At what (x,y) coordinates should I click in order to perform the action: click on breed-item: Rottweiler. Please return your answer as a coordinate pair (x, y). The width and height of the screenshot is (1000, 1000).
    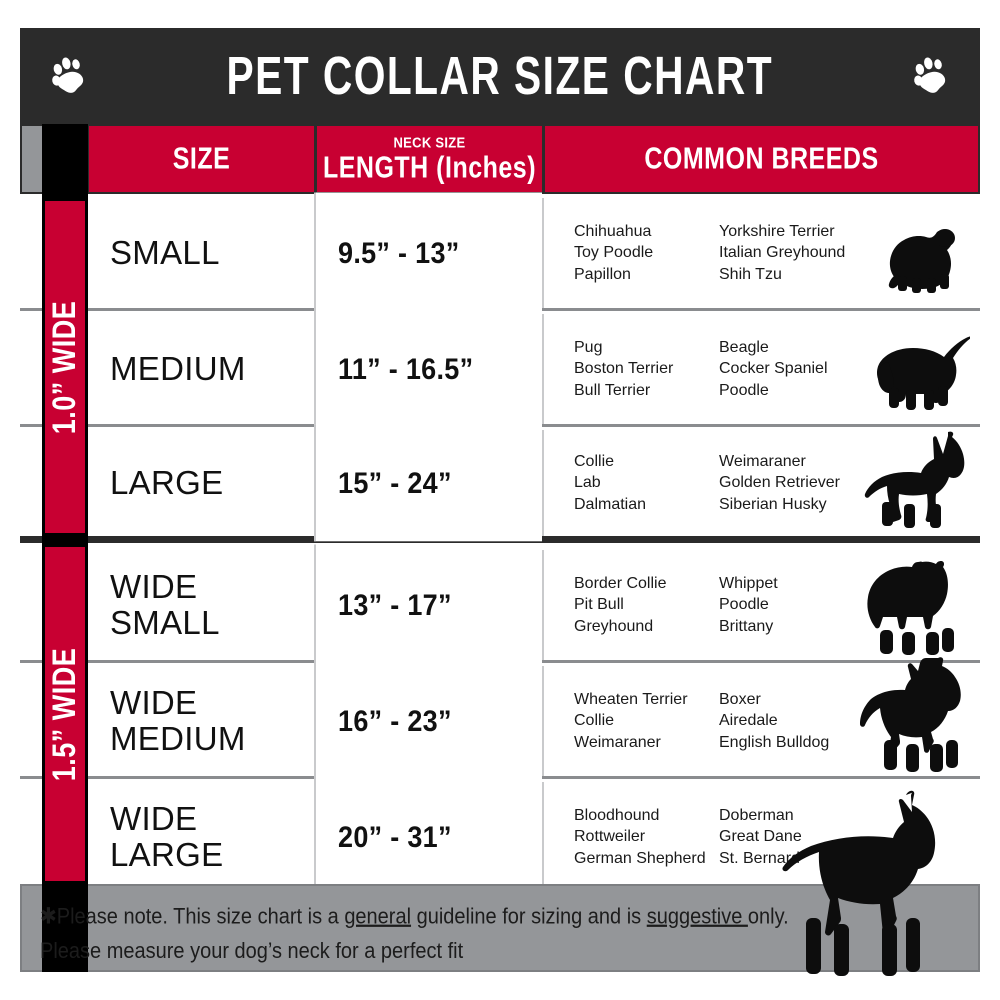
    Looking at the image, I should click on (610, 837).